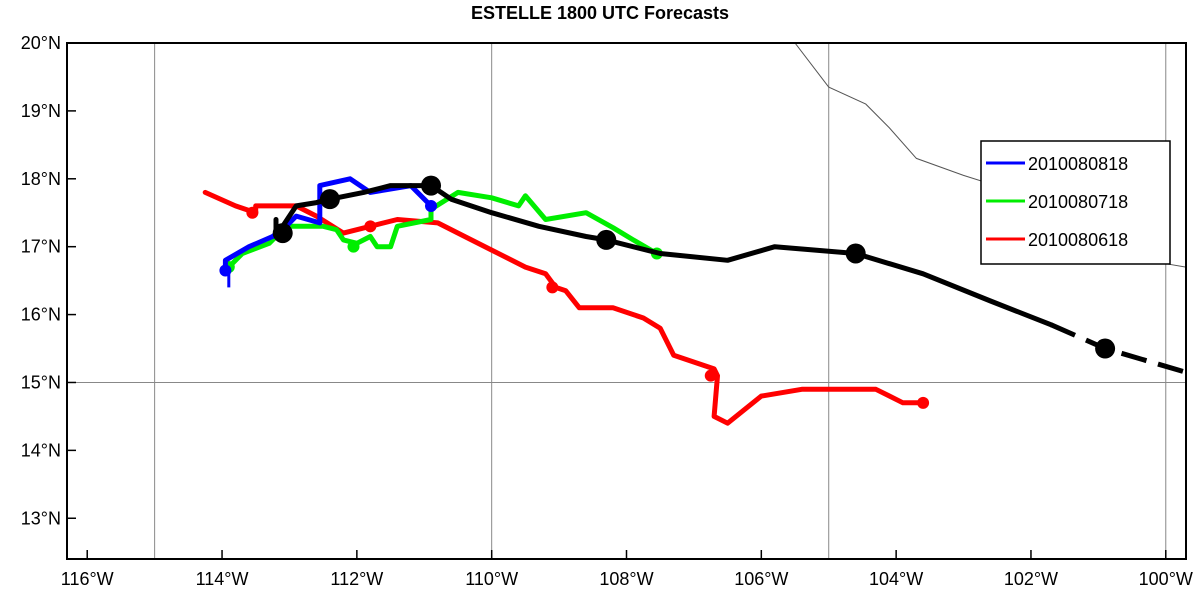 Image resolution: width=1200 pixels, height=594 pixels. What do you see at coordinates (1078, 164) in the screenshot?
I see `legend-label: 2010080818` at bounding box center [1078, 164].